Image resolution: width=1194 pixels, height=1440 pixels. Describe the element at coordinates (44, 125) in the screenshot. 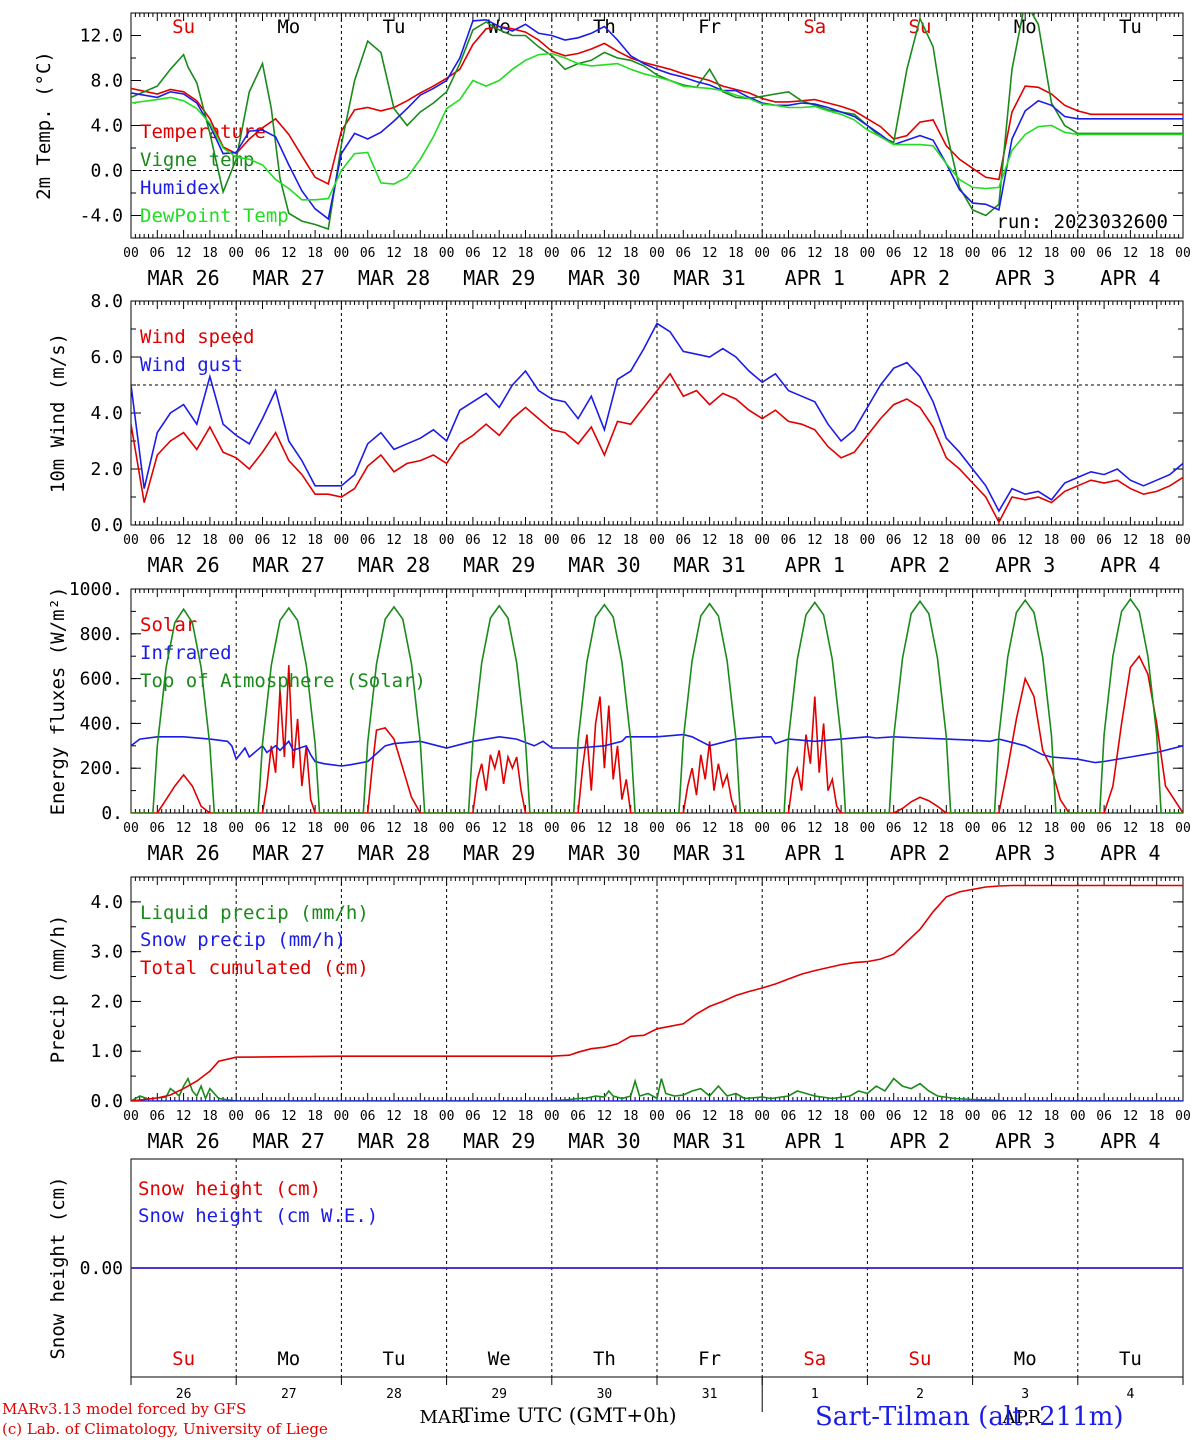

I see `y-axis-label: 2m Temp. (°C)` at that location.